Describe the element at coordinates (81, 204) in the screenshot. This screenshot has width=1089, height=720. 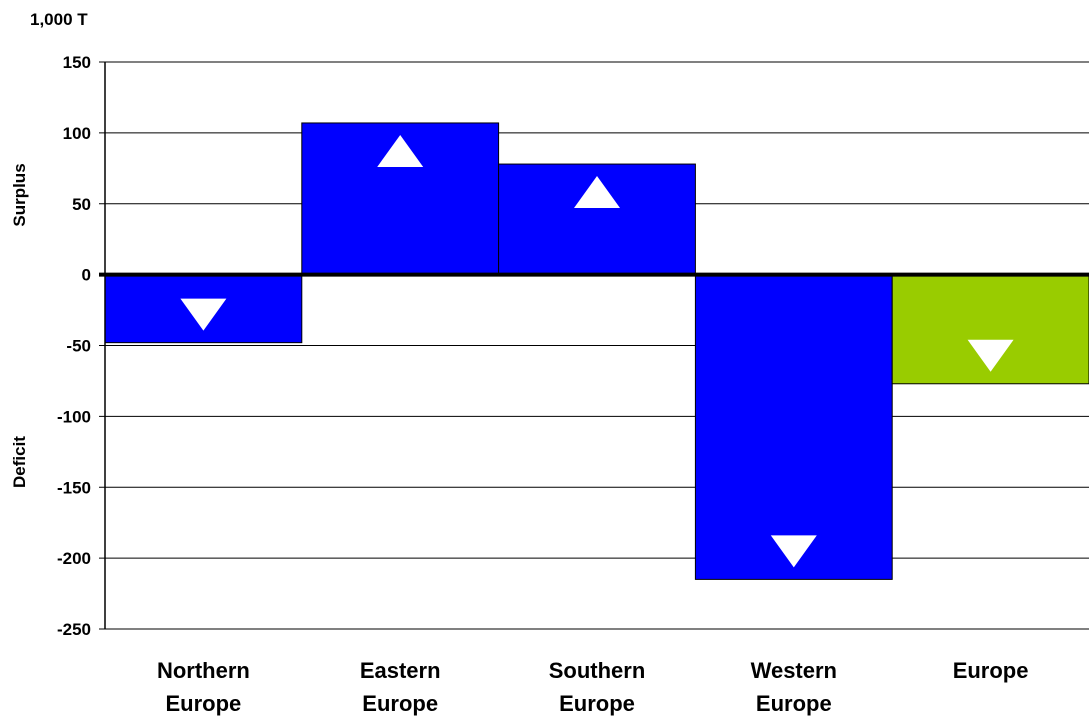
I see `y-tick-label: 50` at that location.